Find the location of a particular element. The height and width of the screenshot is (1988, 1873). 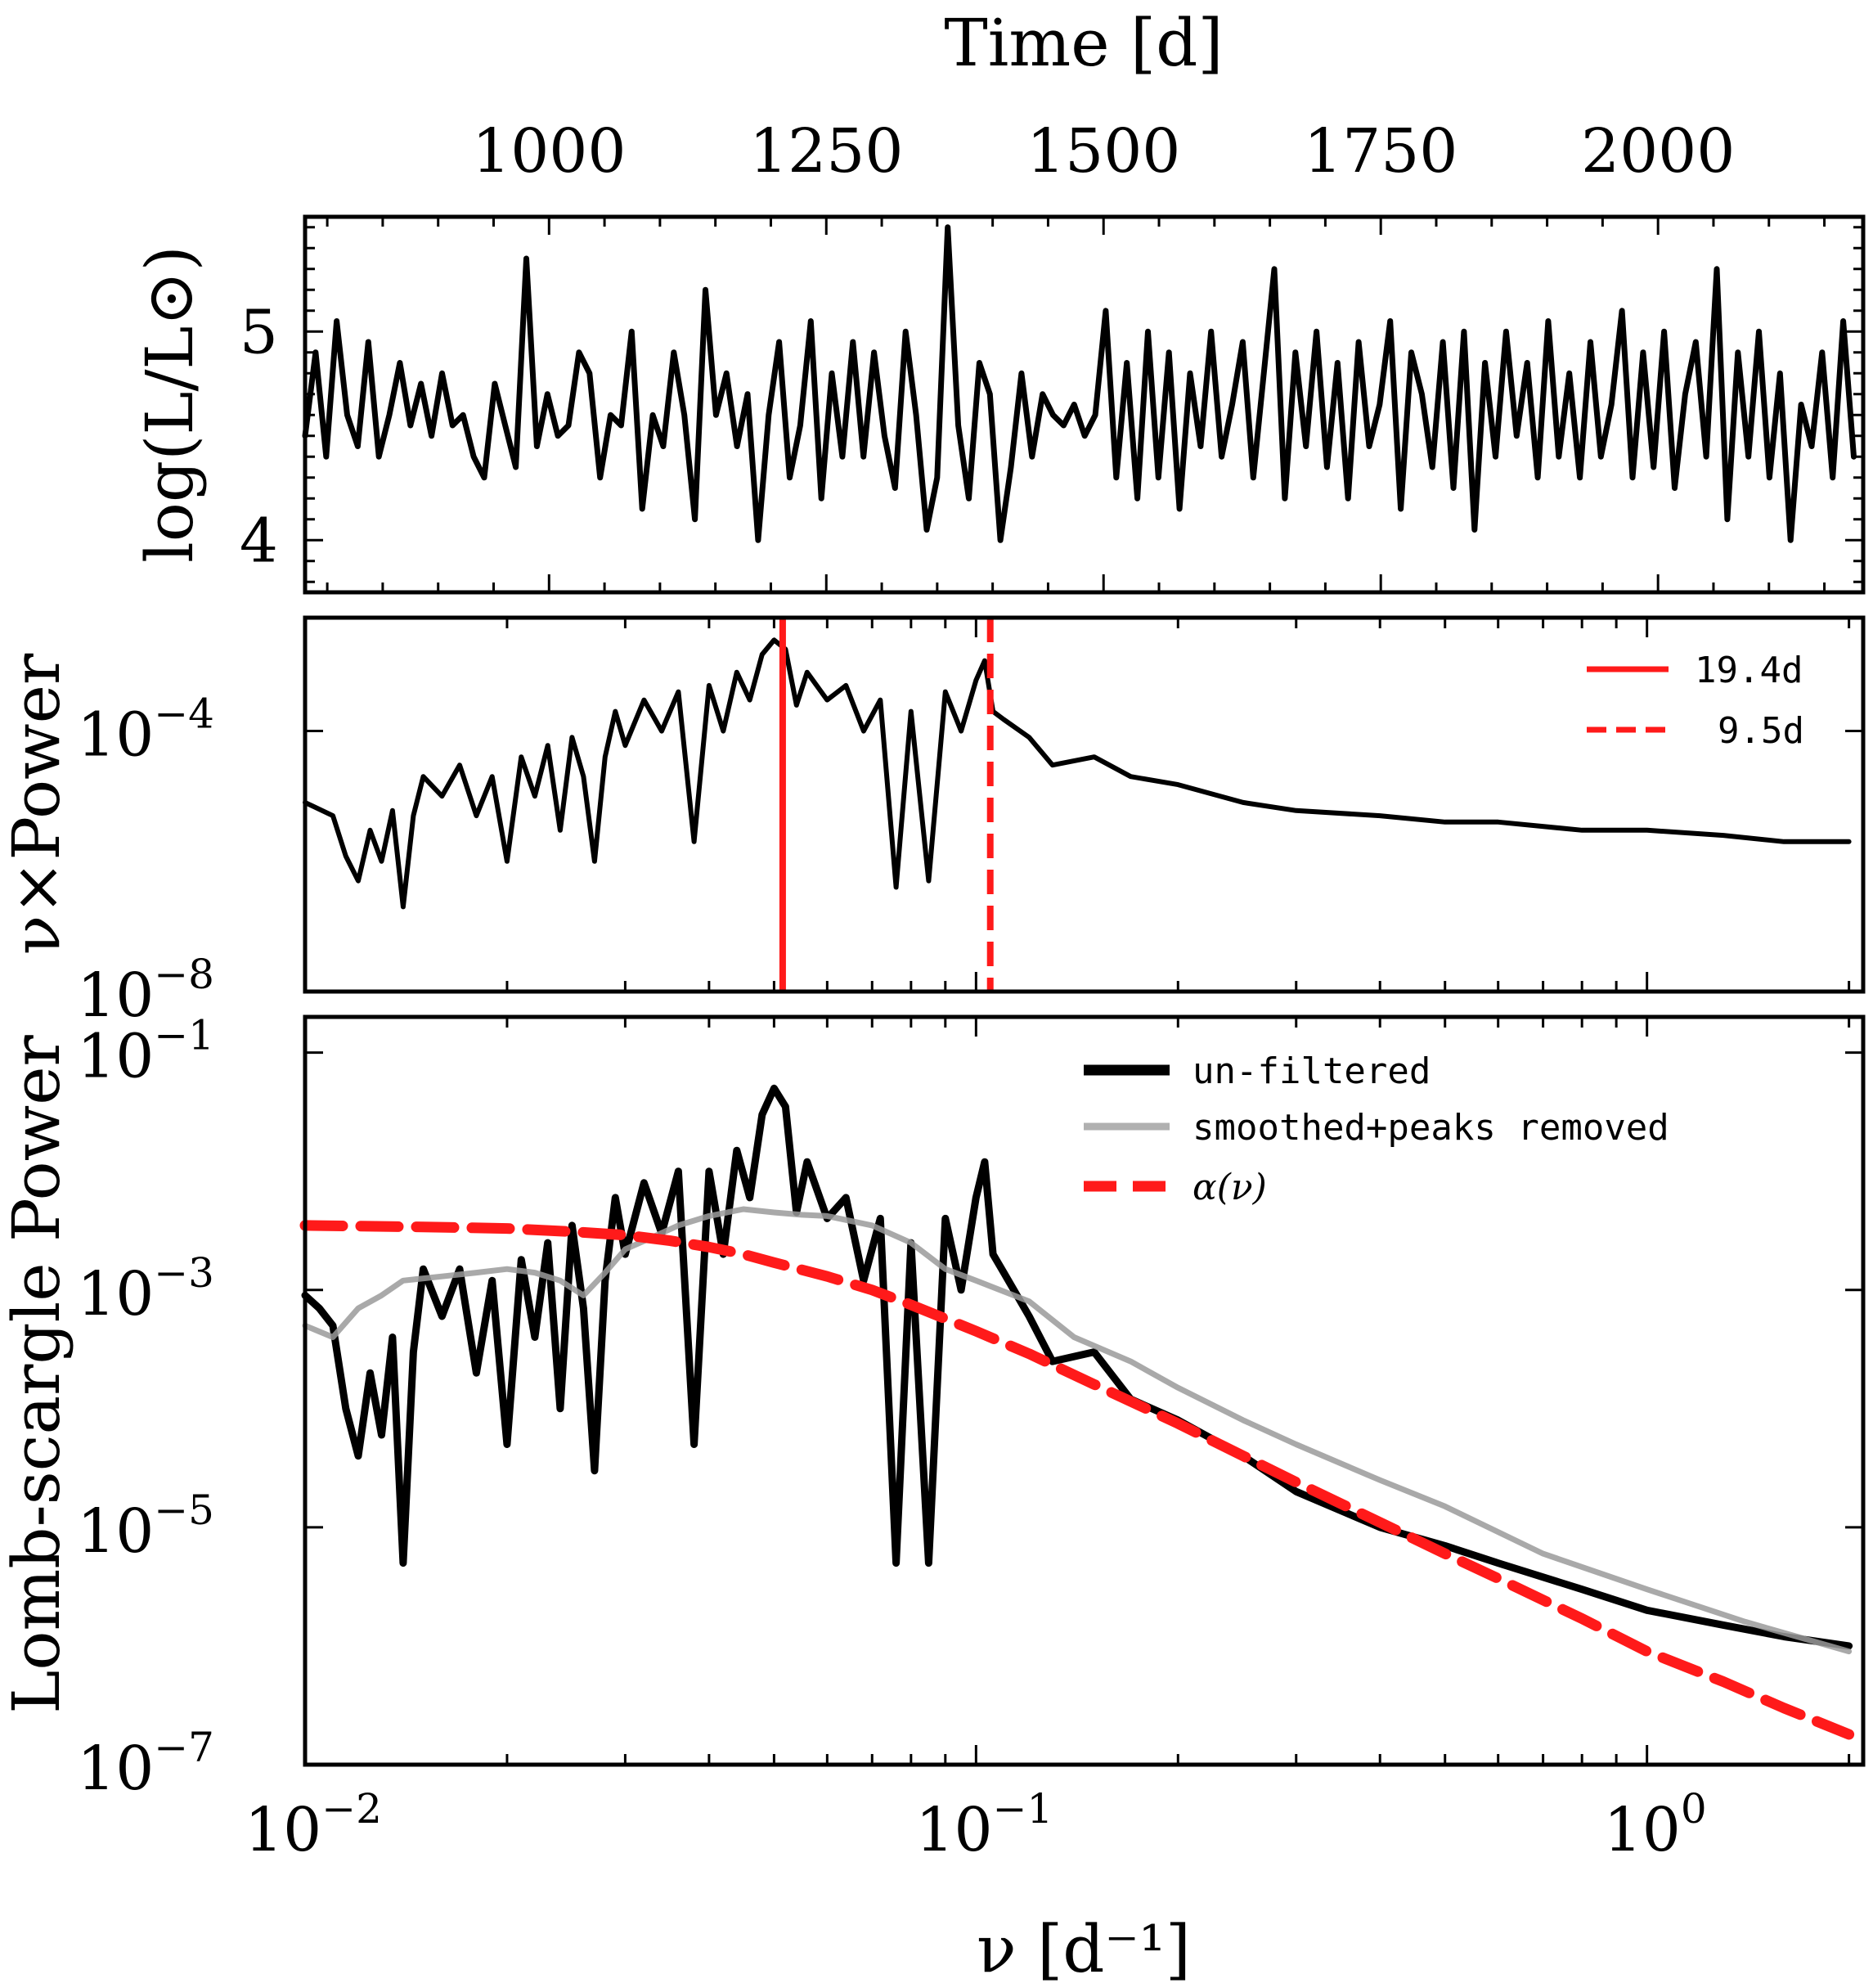

x-tick-labels: 10⁻² 10⁻¹ 10⁰ is located at coordinates (976, 1825).